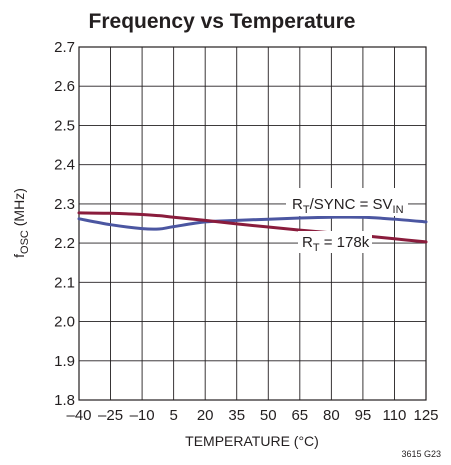 This screenshot has height=465, width=451. What do you see at coordinates (425, 415) in the screenshot?
I see `x-tick-label: 125` at bounding box center [425, 415].